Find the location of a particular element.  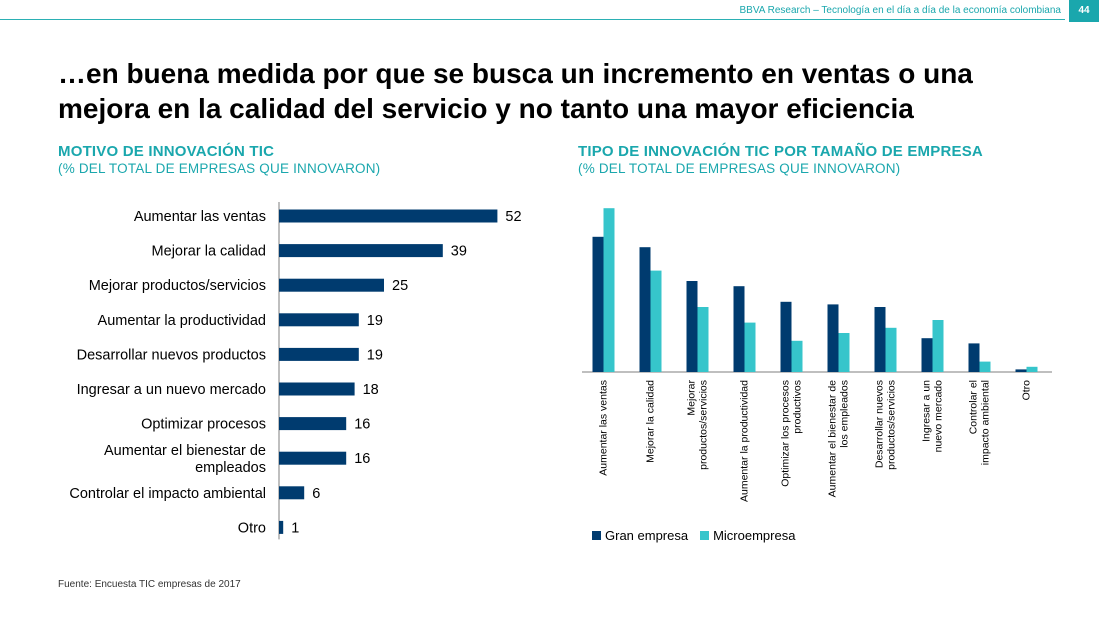

column-microempresa-mejorar-la-calidad is located at coordinates (656, 321).